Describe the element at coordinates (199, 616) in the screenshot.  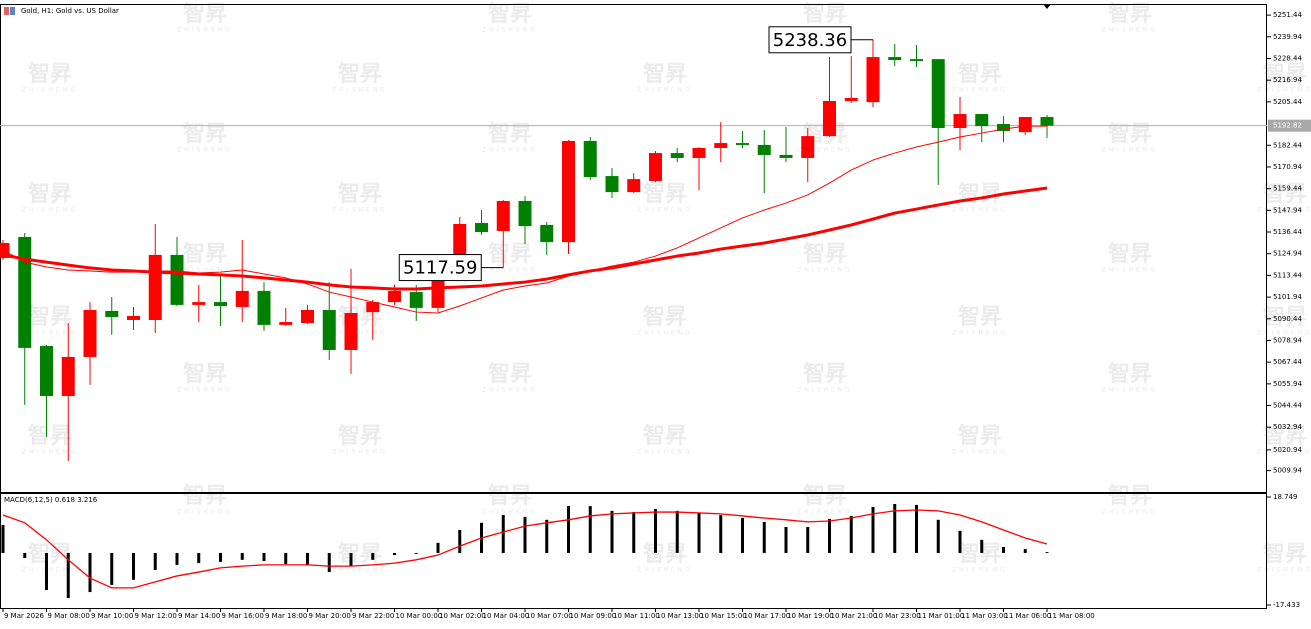
I see `x-tick-label: 9 Mar 14:00` at that location.